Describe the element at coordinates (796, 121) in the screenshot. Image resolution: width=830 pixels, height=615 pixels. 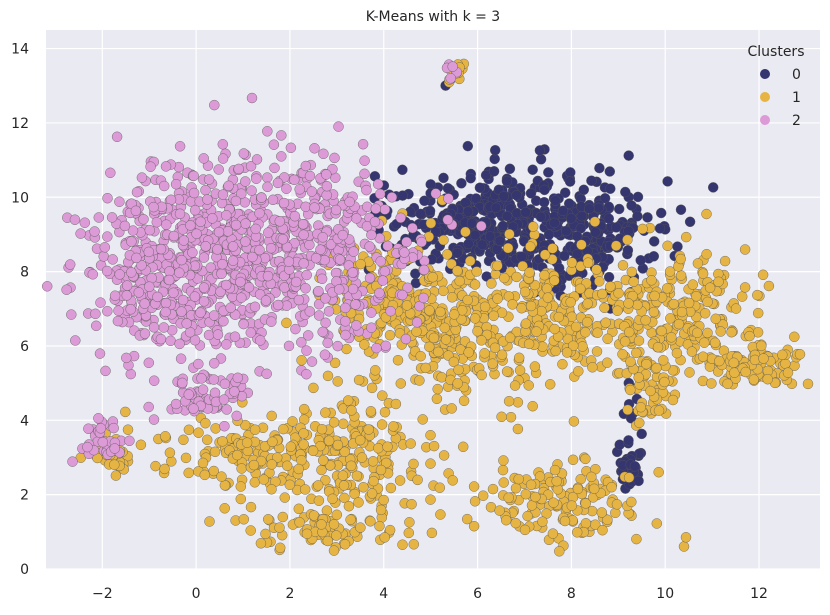
I see `legend-label-2: 2` at that location.